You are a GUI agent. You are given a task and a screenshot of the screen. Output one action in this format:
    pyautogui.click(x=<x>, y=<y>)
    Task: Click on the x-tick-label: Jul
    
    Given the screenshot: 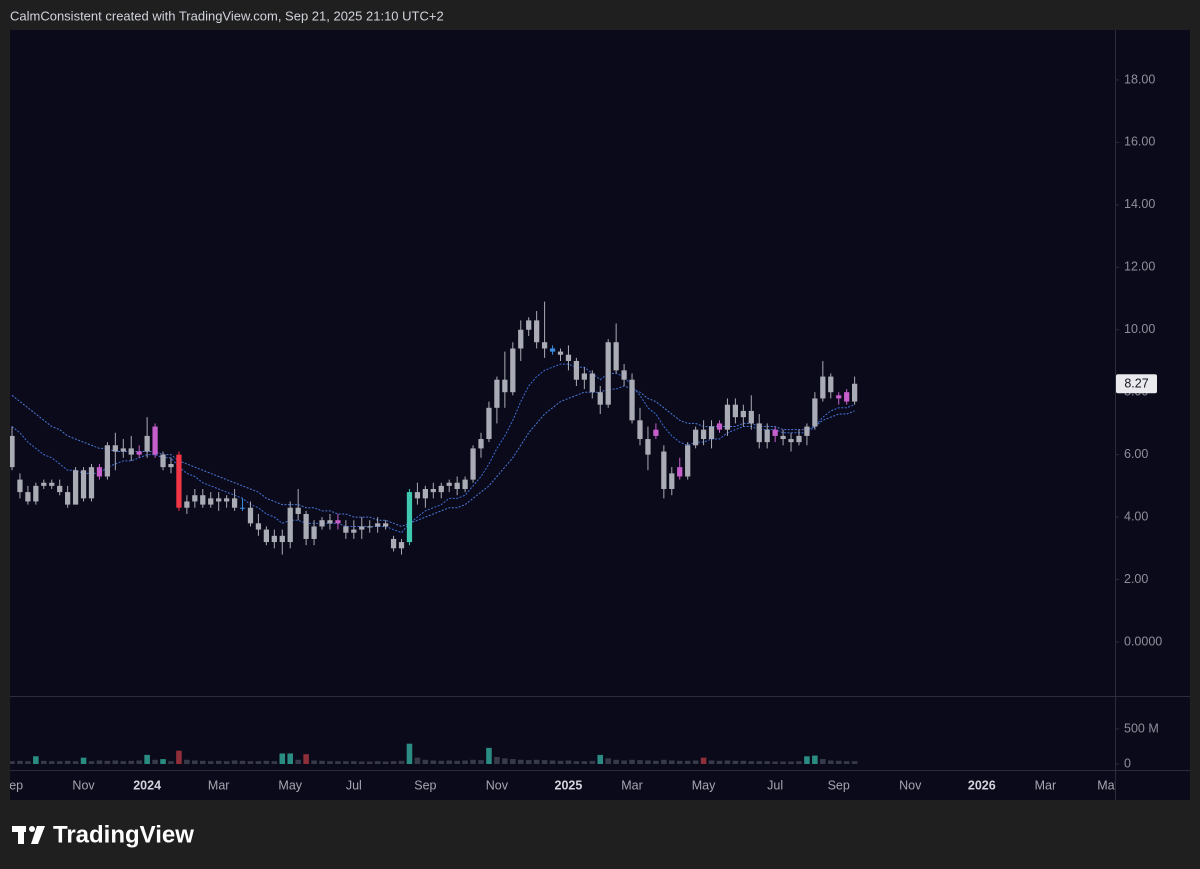 What is the action you would take?
    pyautogui.click(x=354, y=785)
    